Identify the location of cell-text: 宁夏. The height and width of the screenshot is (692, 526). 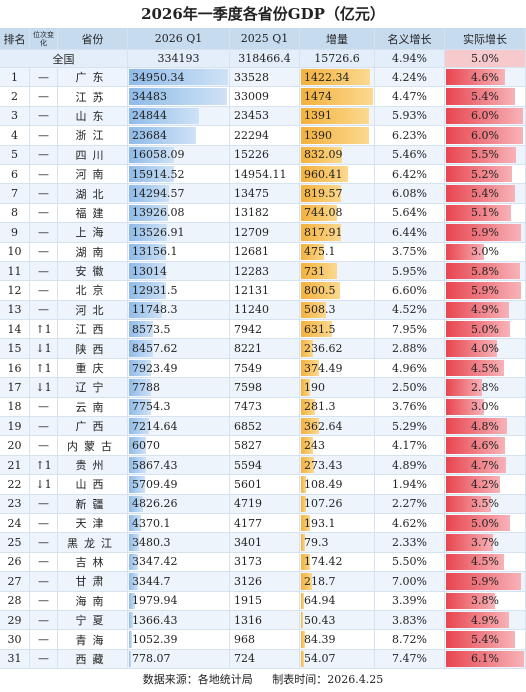
(92, 621).